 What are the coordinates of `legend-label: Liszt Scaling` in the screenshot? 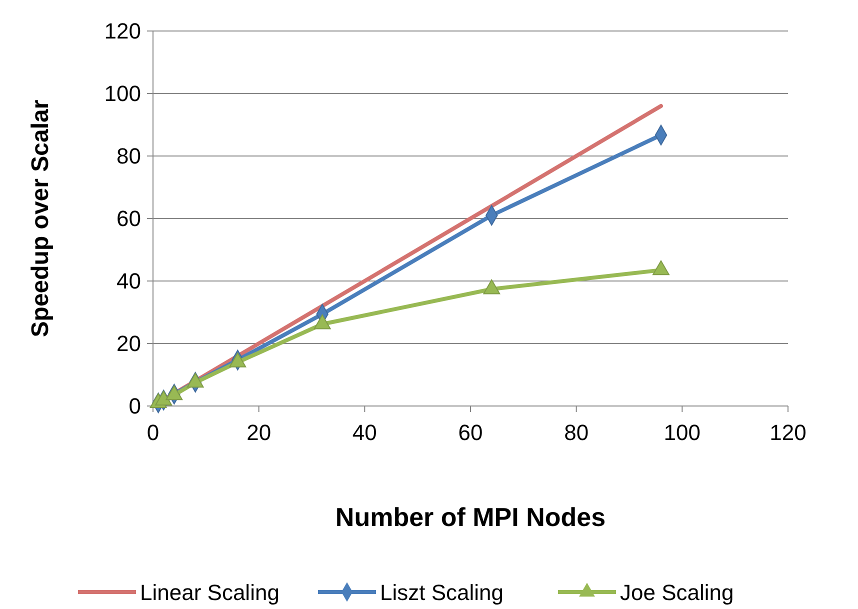 It's located at (442, 592).